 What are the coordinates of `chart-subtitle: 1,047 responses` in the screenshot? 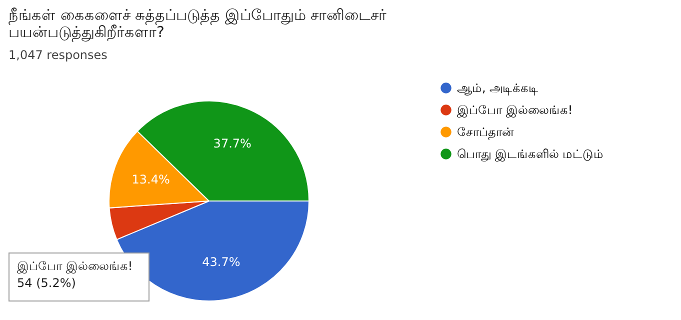 It's located at (58, 55).